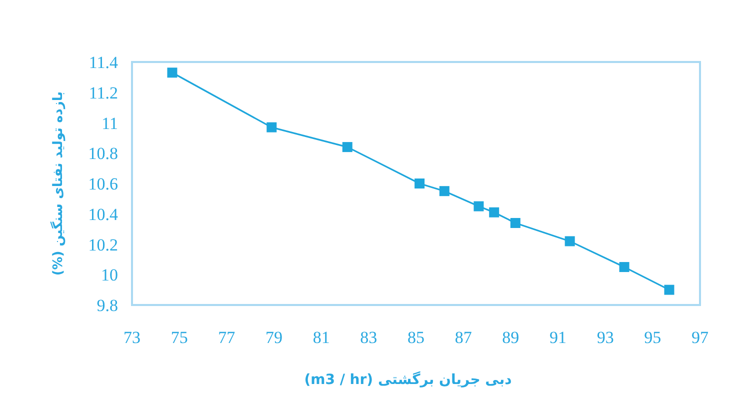 Image resolution: width=736 pixels, height=417 pixels. I want to click on x-tick-label: 83, so click(369, 337).